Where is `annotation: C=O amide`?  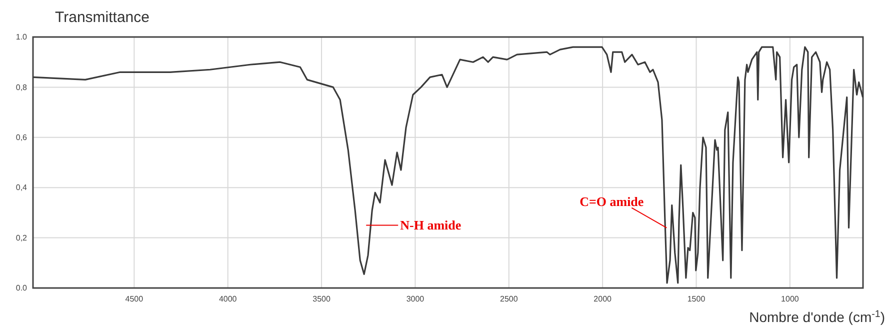
annotation: C=O amide is located at coordinates (612, 201).